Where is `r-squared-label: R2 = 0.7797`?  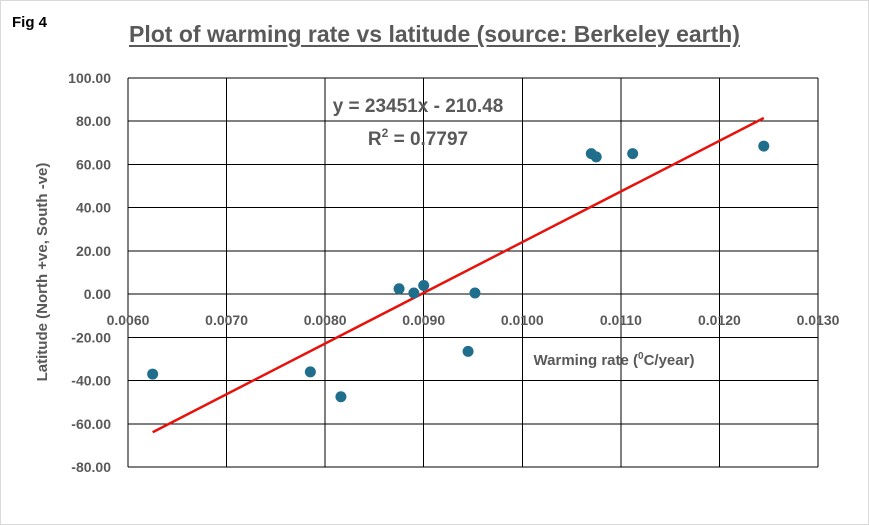 r-squared-label: R2 = 0.7797 is located at coordinates (418, 138).